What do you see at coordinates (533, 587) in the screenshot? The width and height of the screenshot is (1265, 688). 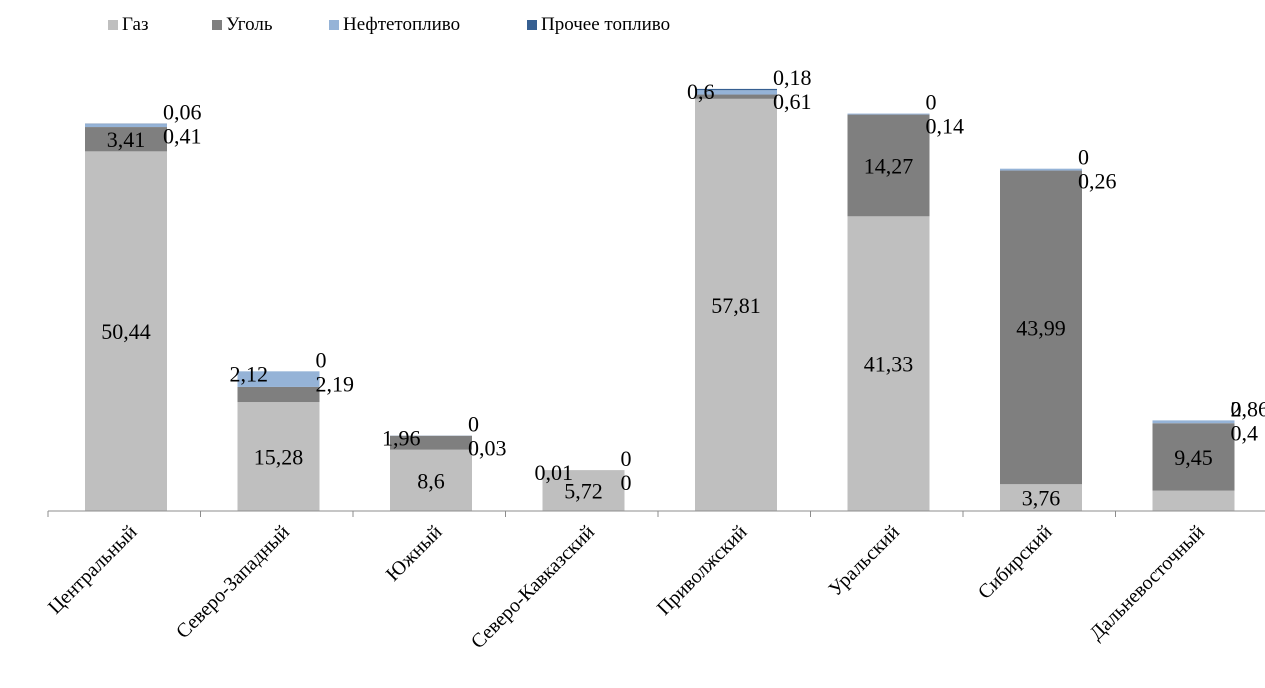 I see `category-label-4: Северо-Кавказский` at bounding box center [533, 587].